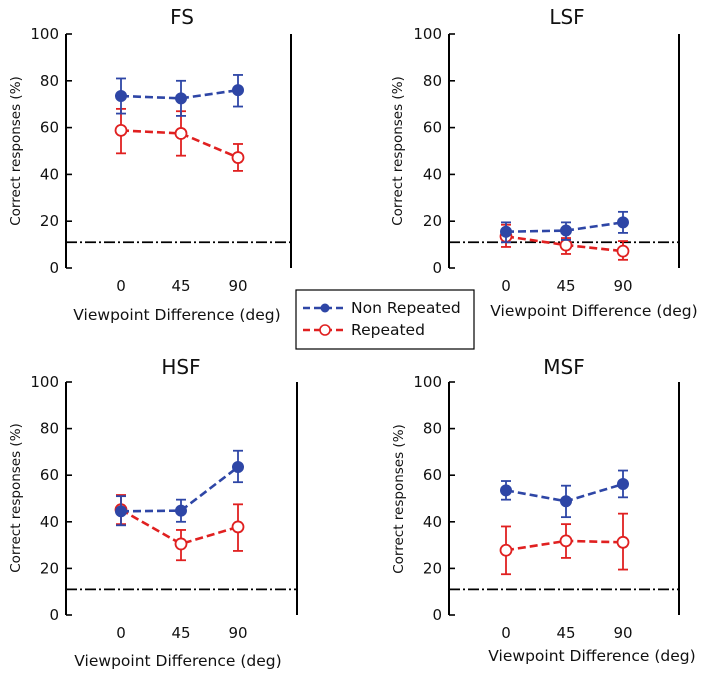 This screenshot has height=674, width=709. I want to click on legend-box, so click(385, 319).